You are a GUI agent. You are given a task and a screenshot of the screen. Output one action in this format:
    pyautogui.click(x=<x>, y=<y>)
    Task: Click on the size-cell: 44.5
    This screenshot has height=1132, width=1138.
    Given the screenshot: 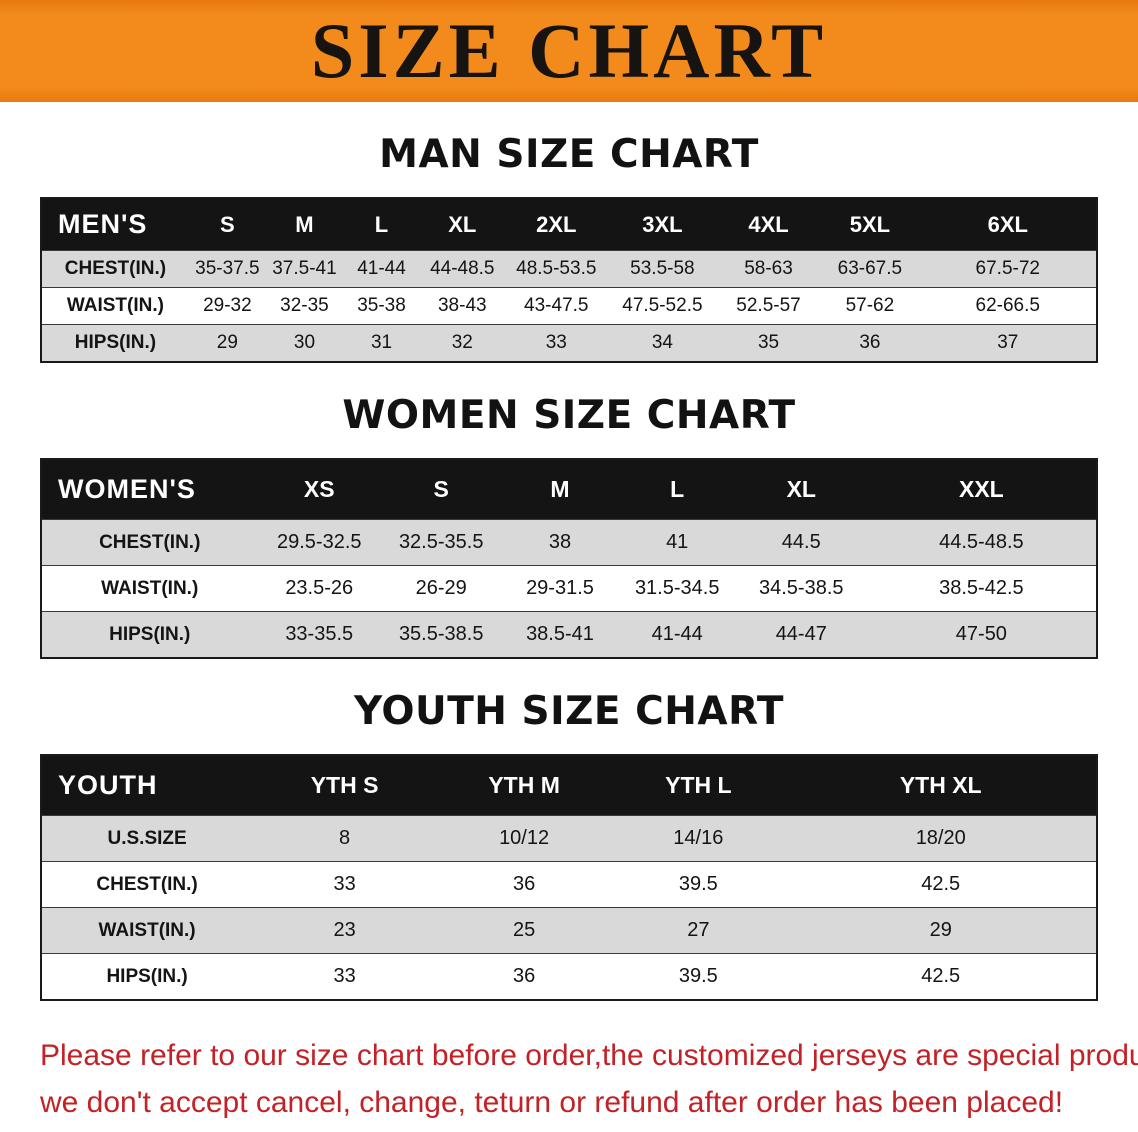 What is the action you would take?
    pyautogui.click(x=801, y=542)
    